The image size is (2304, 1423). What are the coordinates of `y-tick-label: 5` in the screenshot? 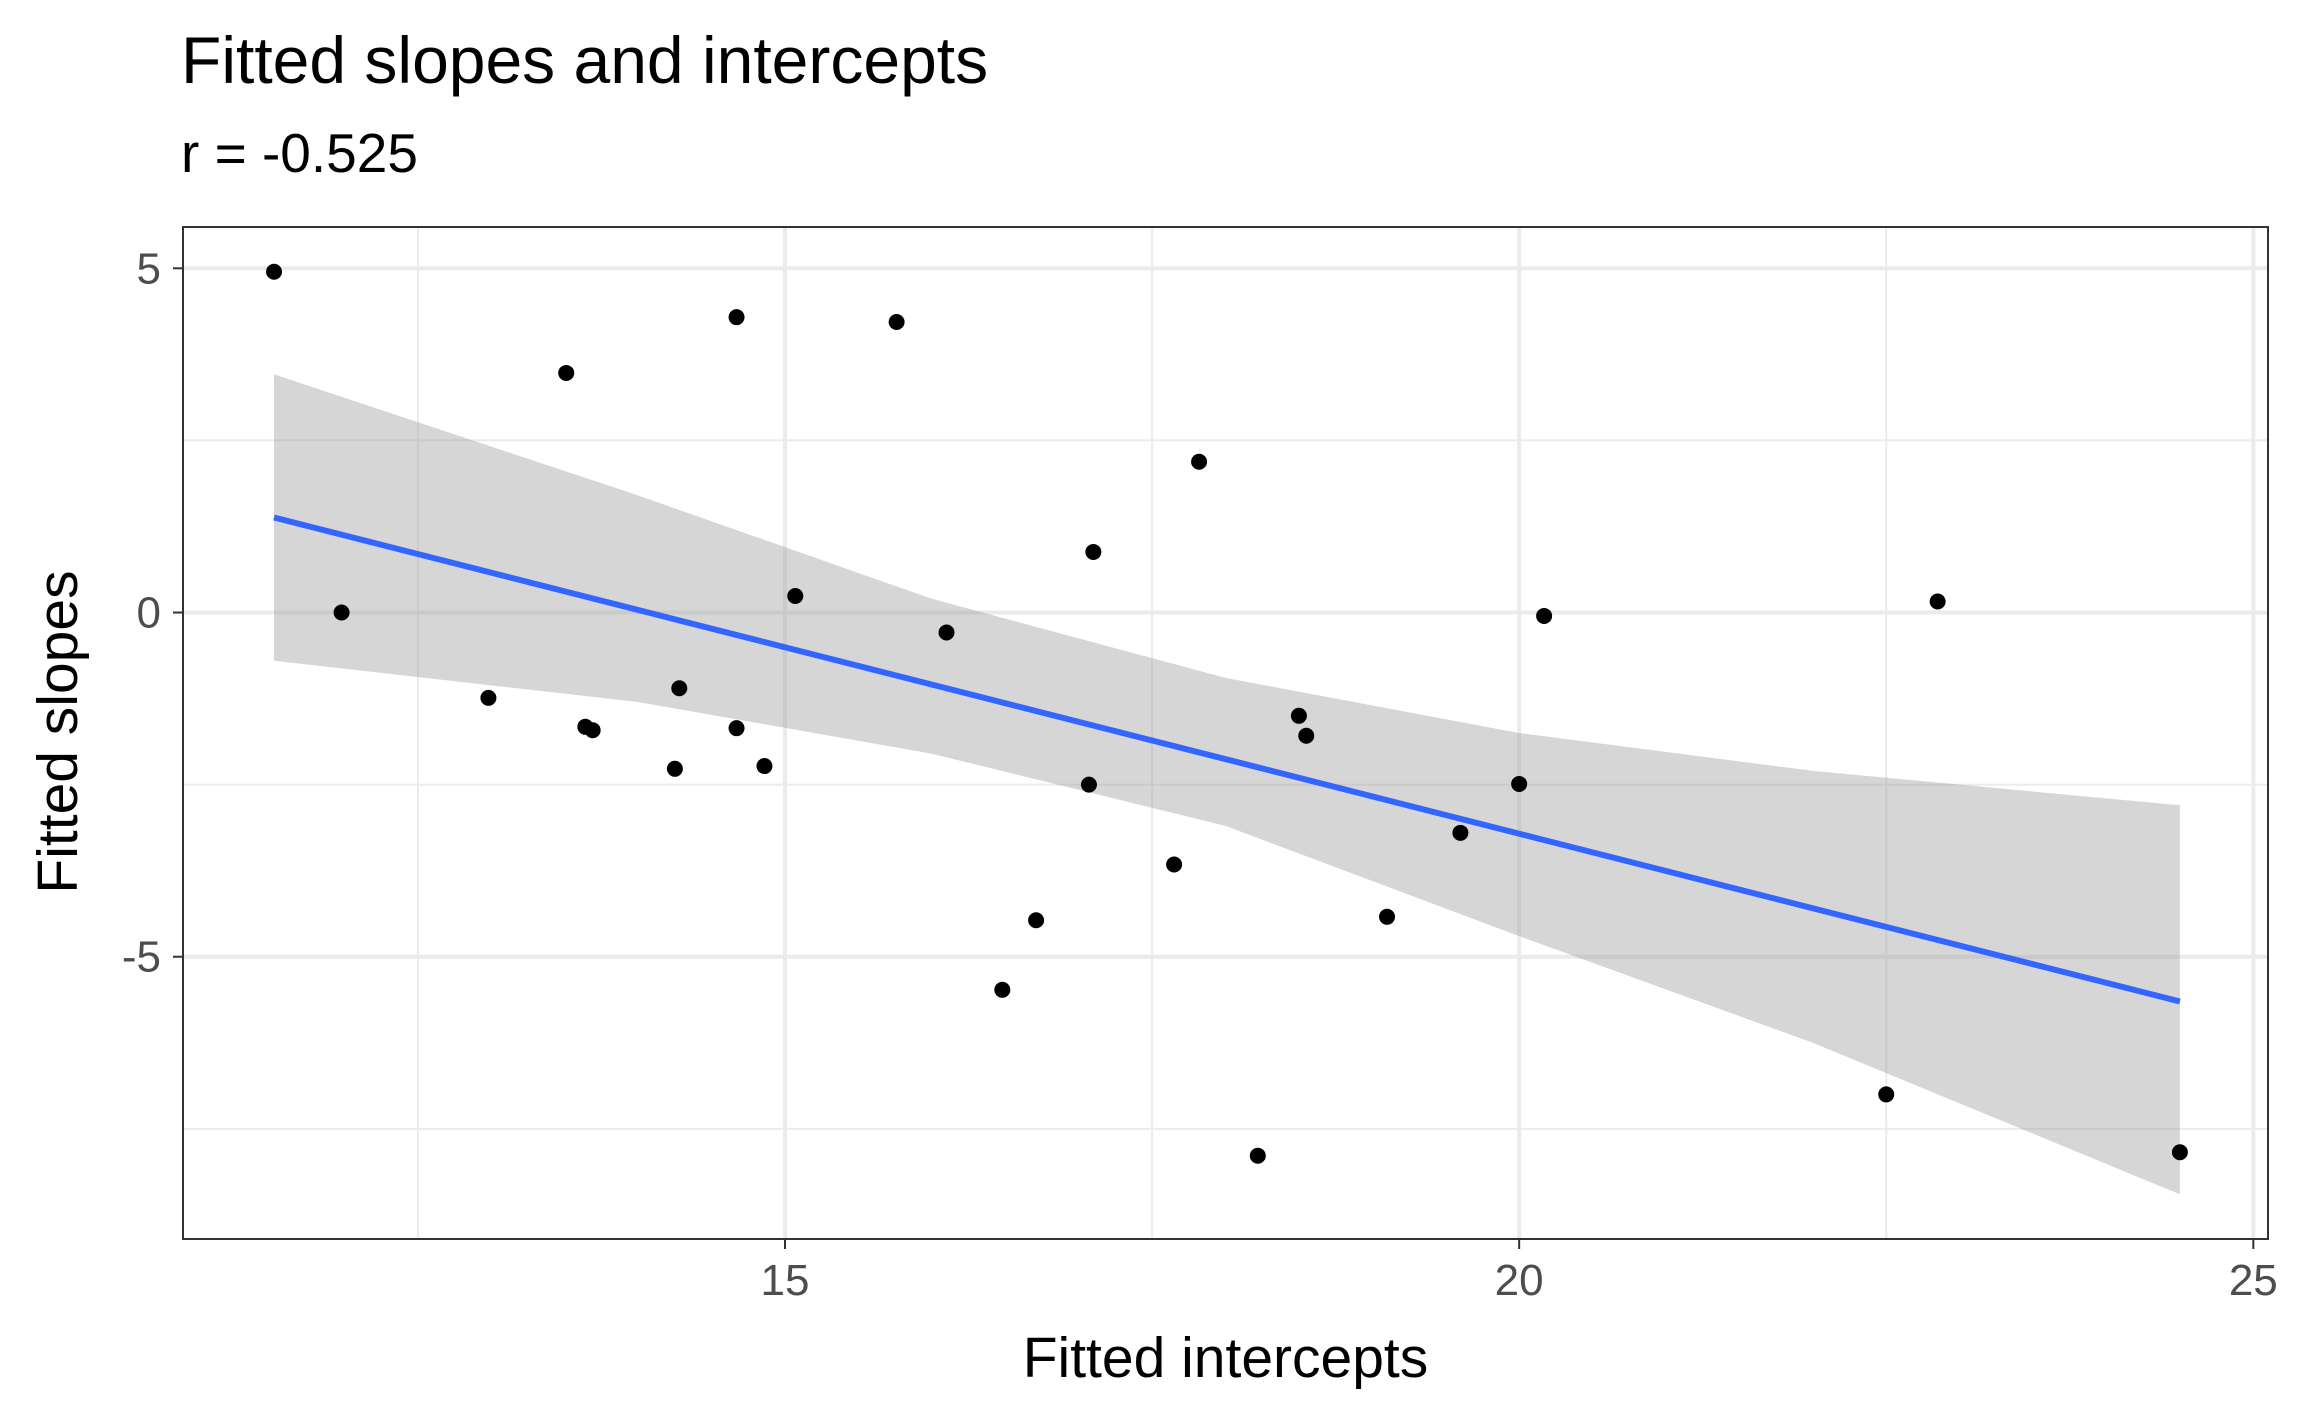 It's located at (149, 268).